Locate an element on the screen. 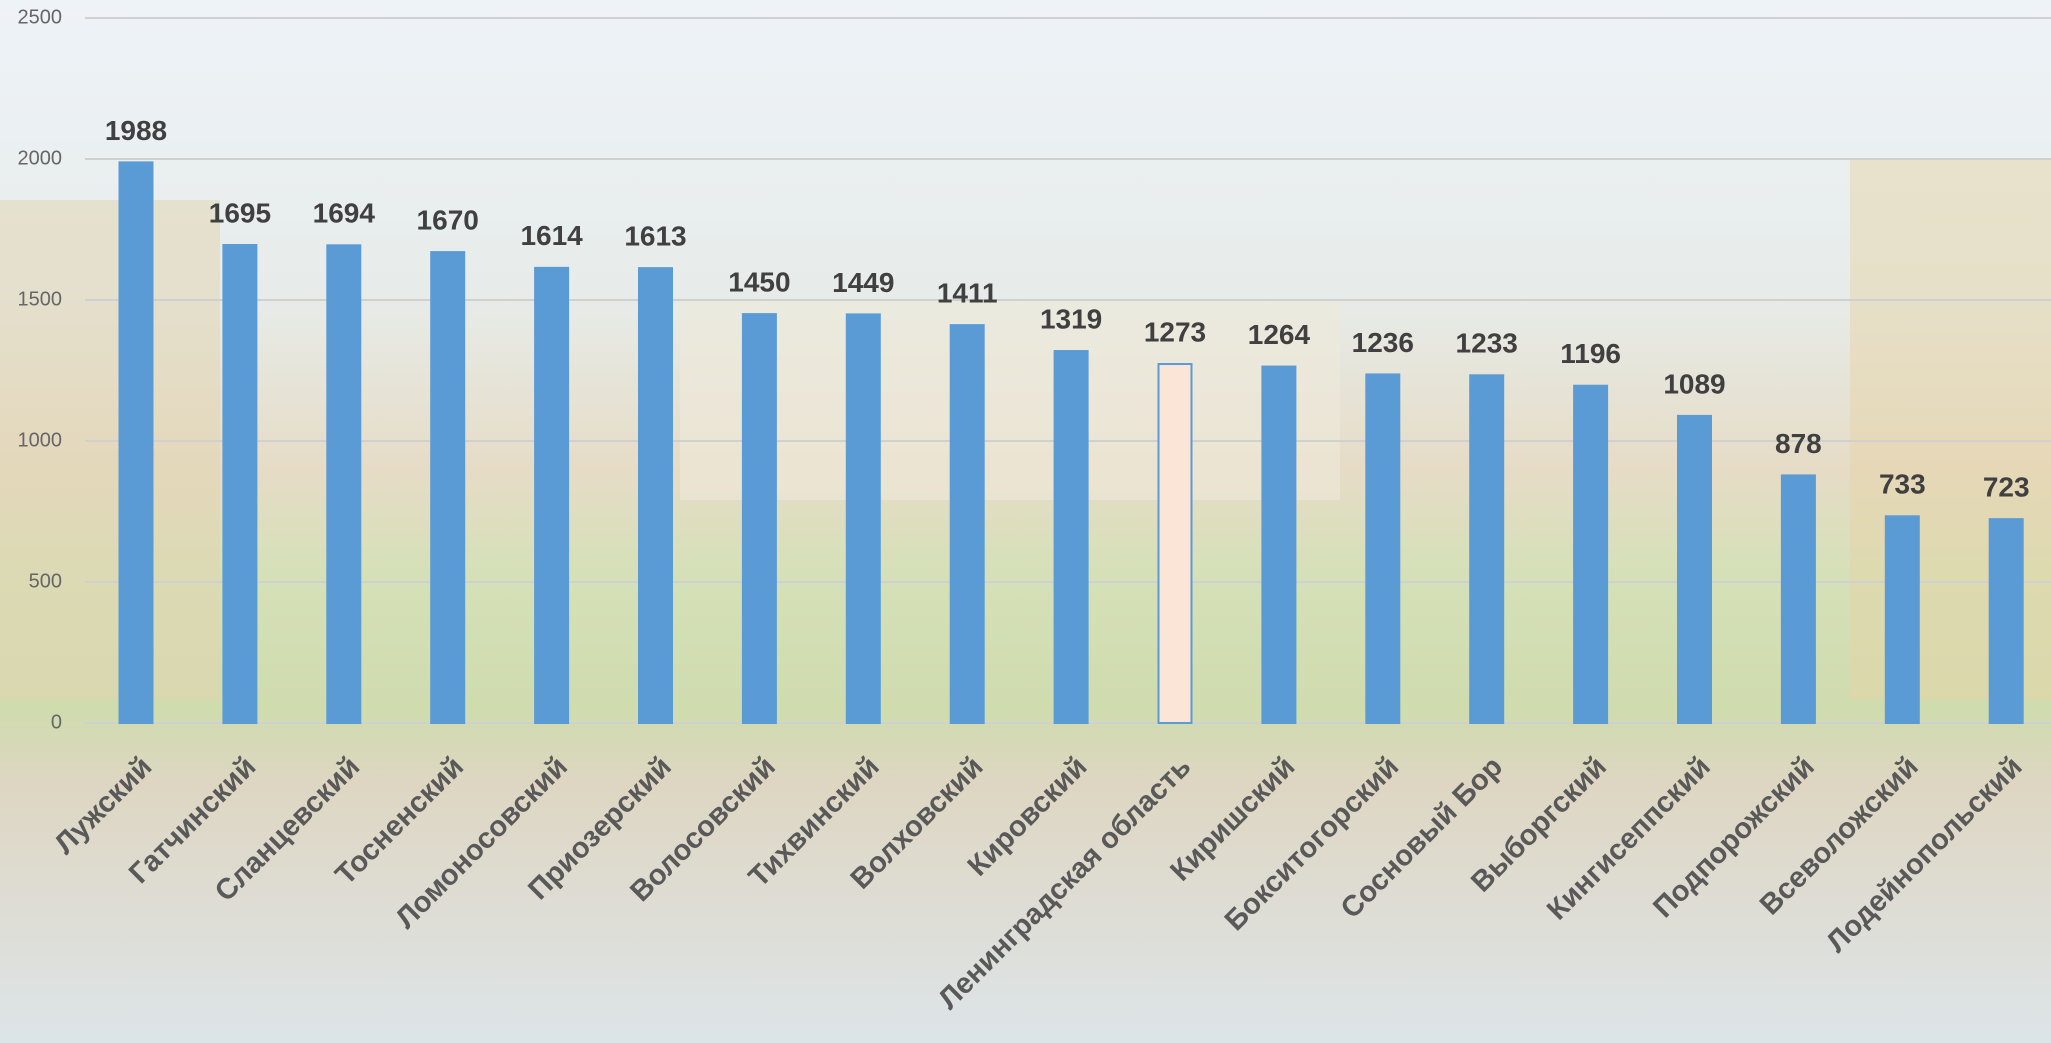 This screenshot has width=2051, height=1043. value-label: 1614 is located at coordinates (551, 235).